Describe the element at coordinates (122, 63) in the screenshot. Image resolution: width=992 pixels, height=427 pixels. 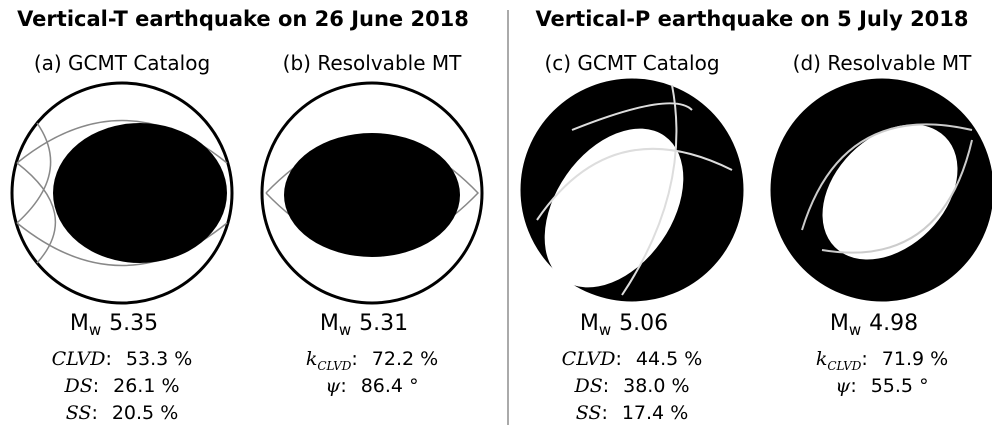
I see `panel-label: (a) GCMT Catalog` at that location.